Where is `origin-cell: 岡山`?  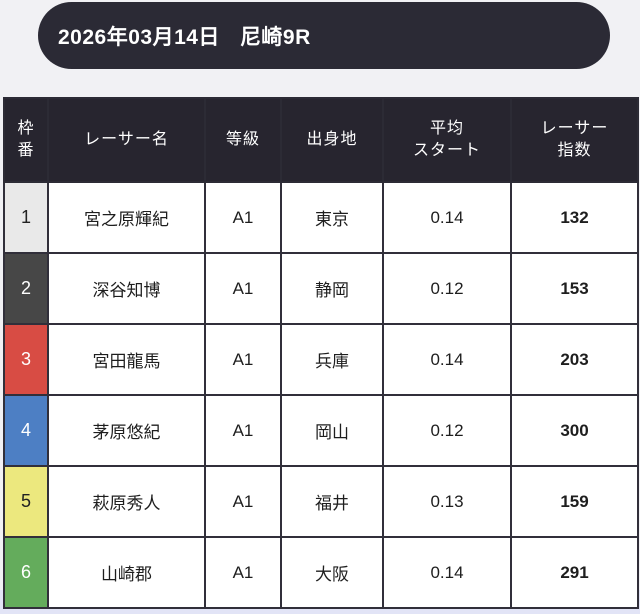 origin-cell: 岡山 is located at coordinates (332, 430).